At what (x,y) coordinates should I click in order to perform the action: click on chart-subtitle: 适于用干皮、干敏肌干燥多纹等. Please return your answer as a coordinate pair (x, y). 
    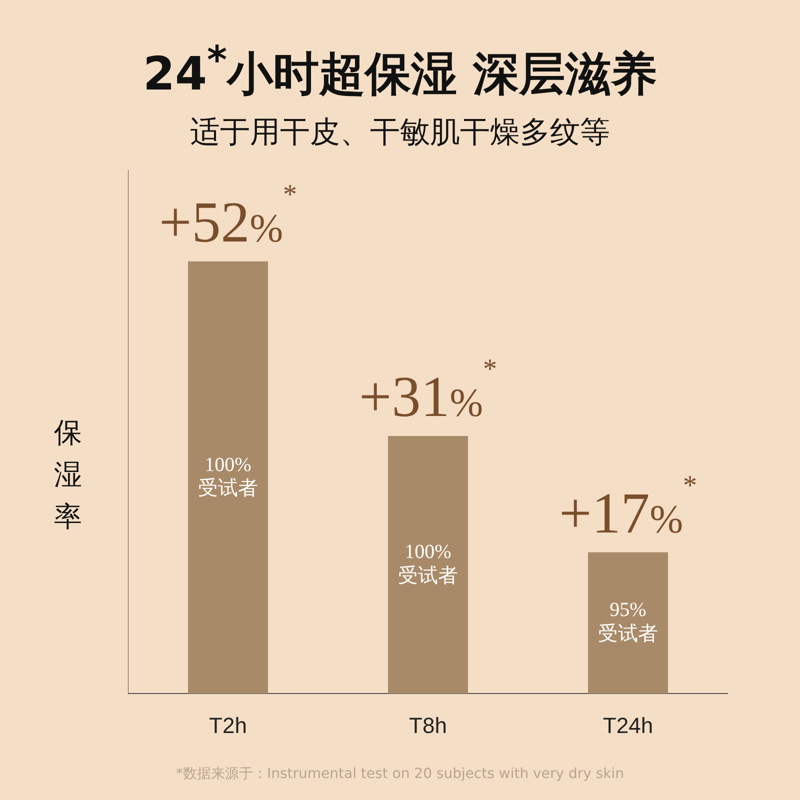
    Looking at the image, I should click on (400, 133).